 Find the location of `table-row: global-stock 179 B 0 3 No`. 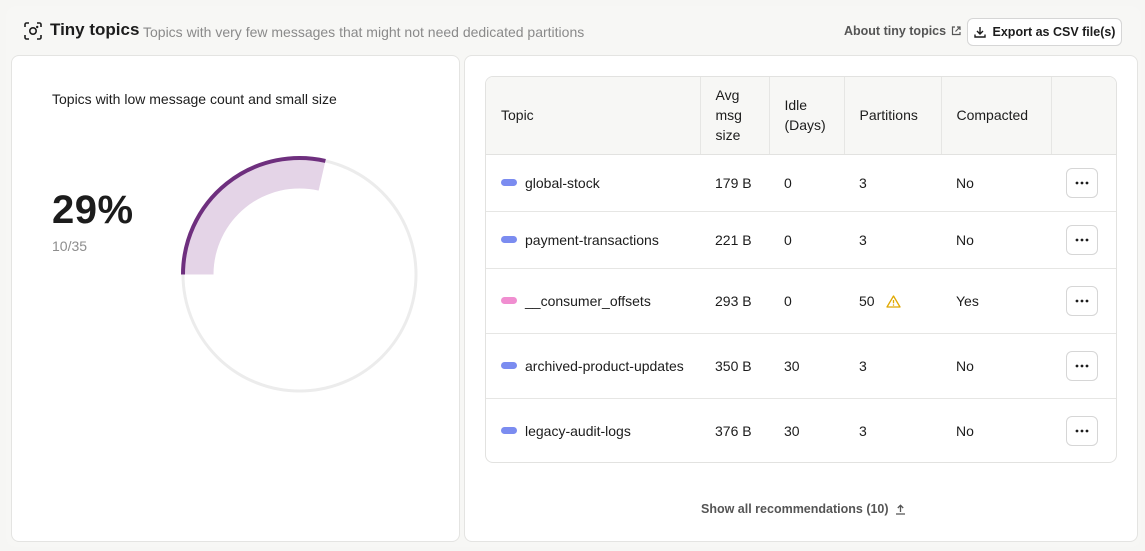

table-row: global-stock 179 B 0 3 No is located at coordinates (801, 183).